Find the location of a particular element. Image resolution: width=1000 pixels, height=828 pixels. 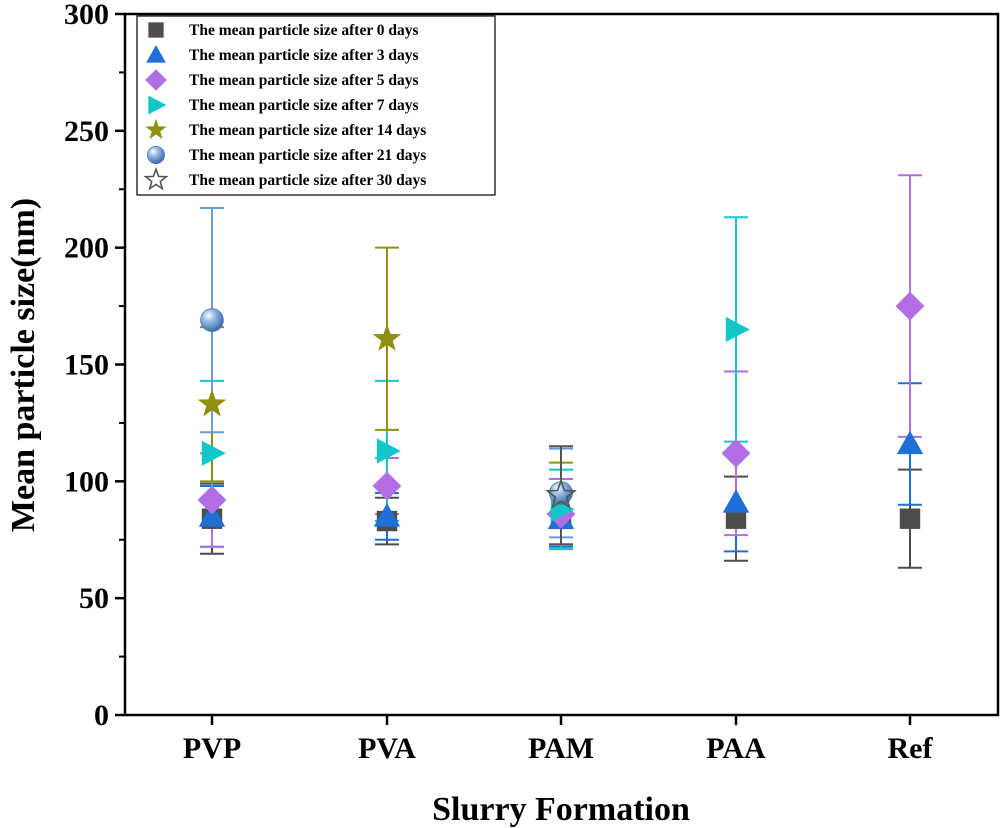

y-tick-label: 200 is located at coordinates (86, 248).